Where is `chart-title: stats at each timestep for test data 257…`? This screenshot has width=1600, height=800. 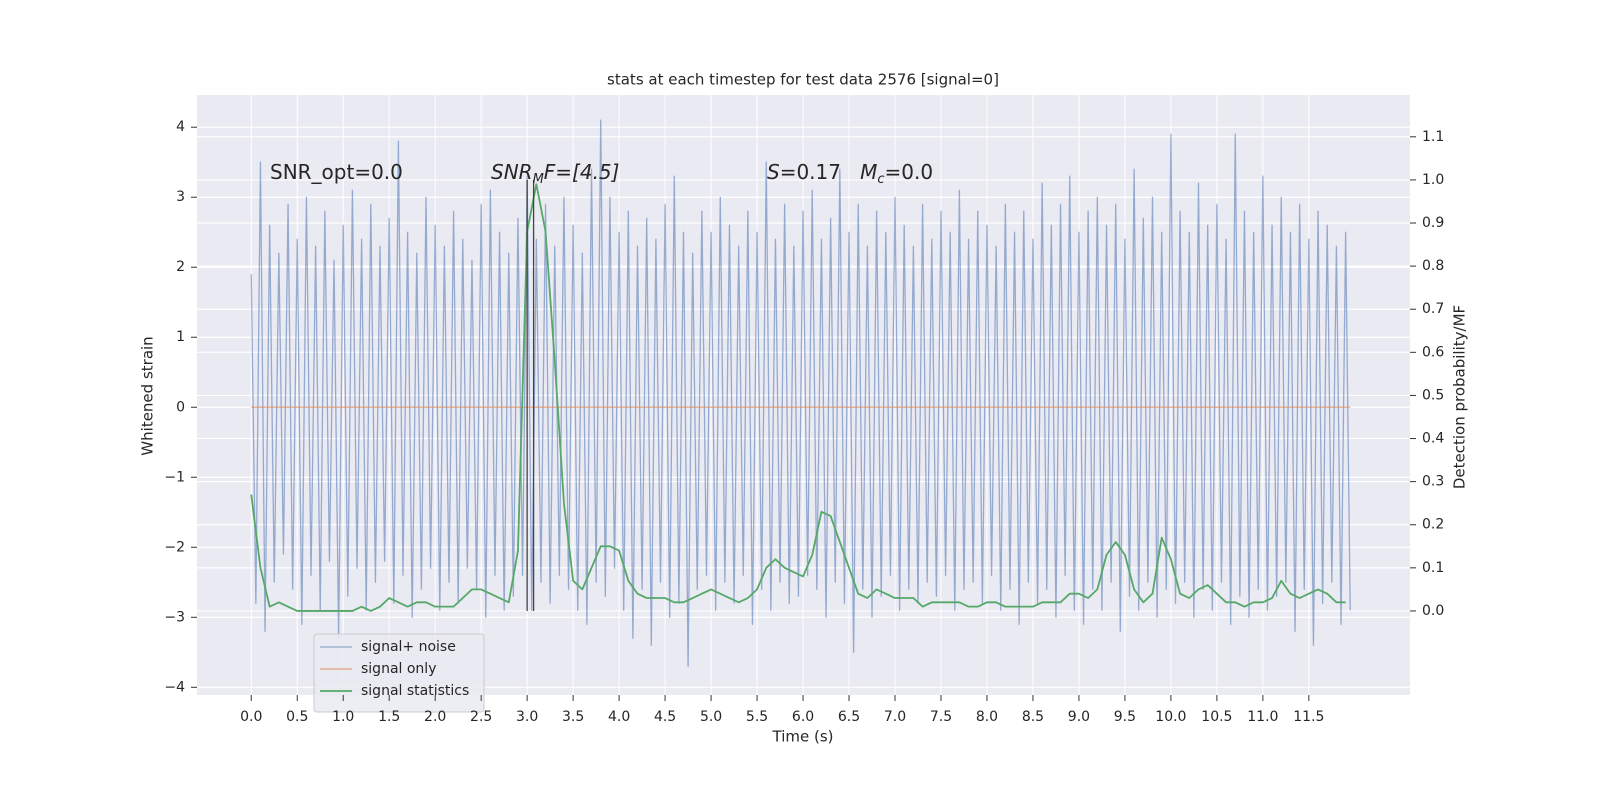 chart-title: stats at each timestep for test data 257… is located at coordinates (803, 80).